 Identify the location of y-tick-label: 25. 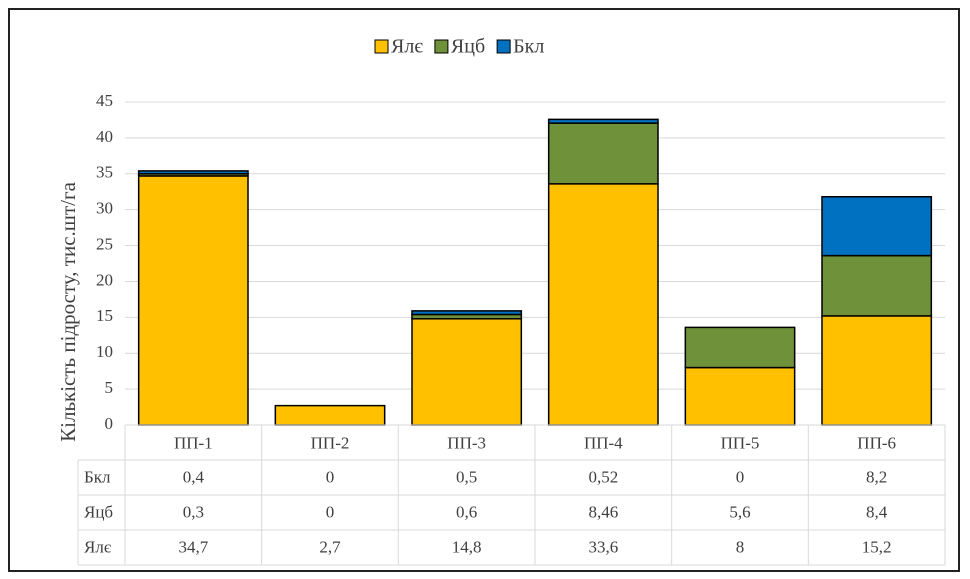
(104, 243).